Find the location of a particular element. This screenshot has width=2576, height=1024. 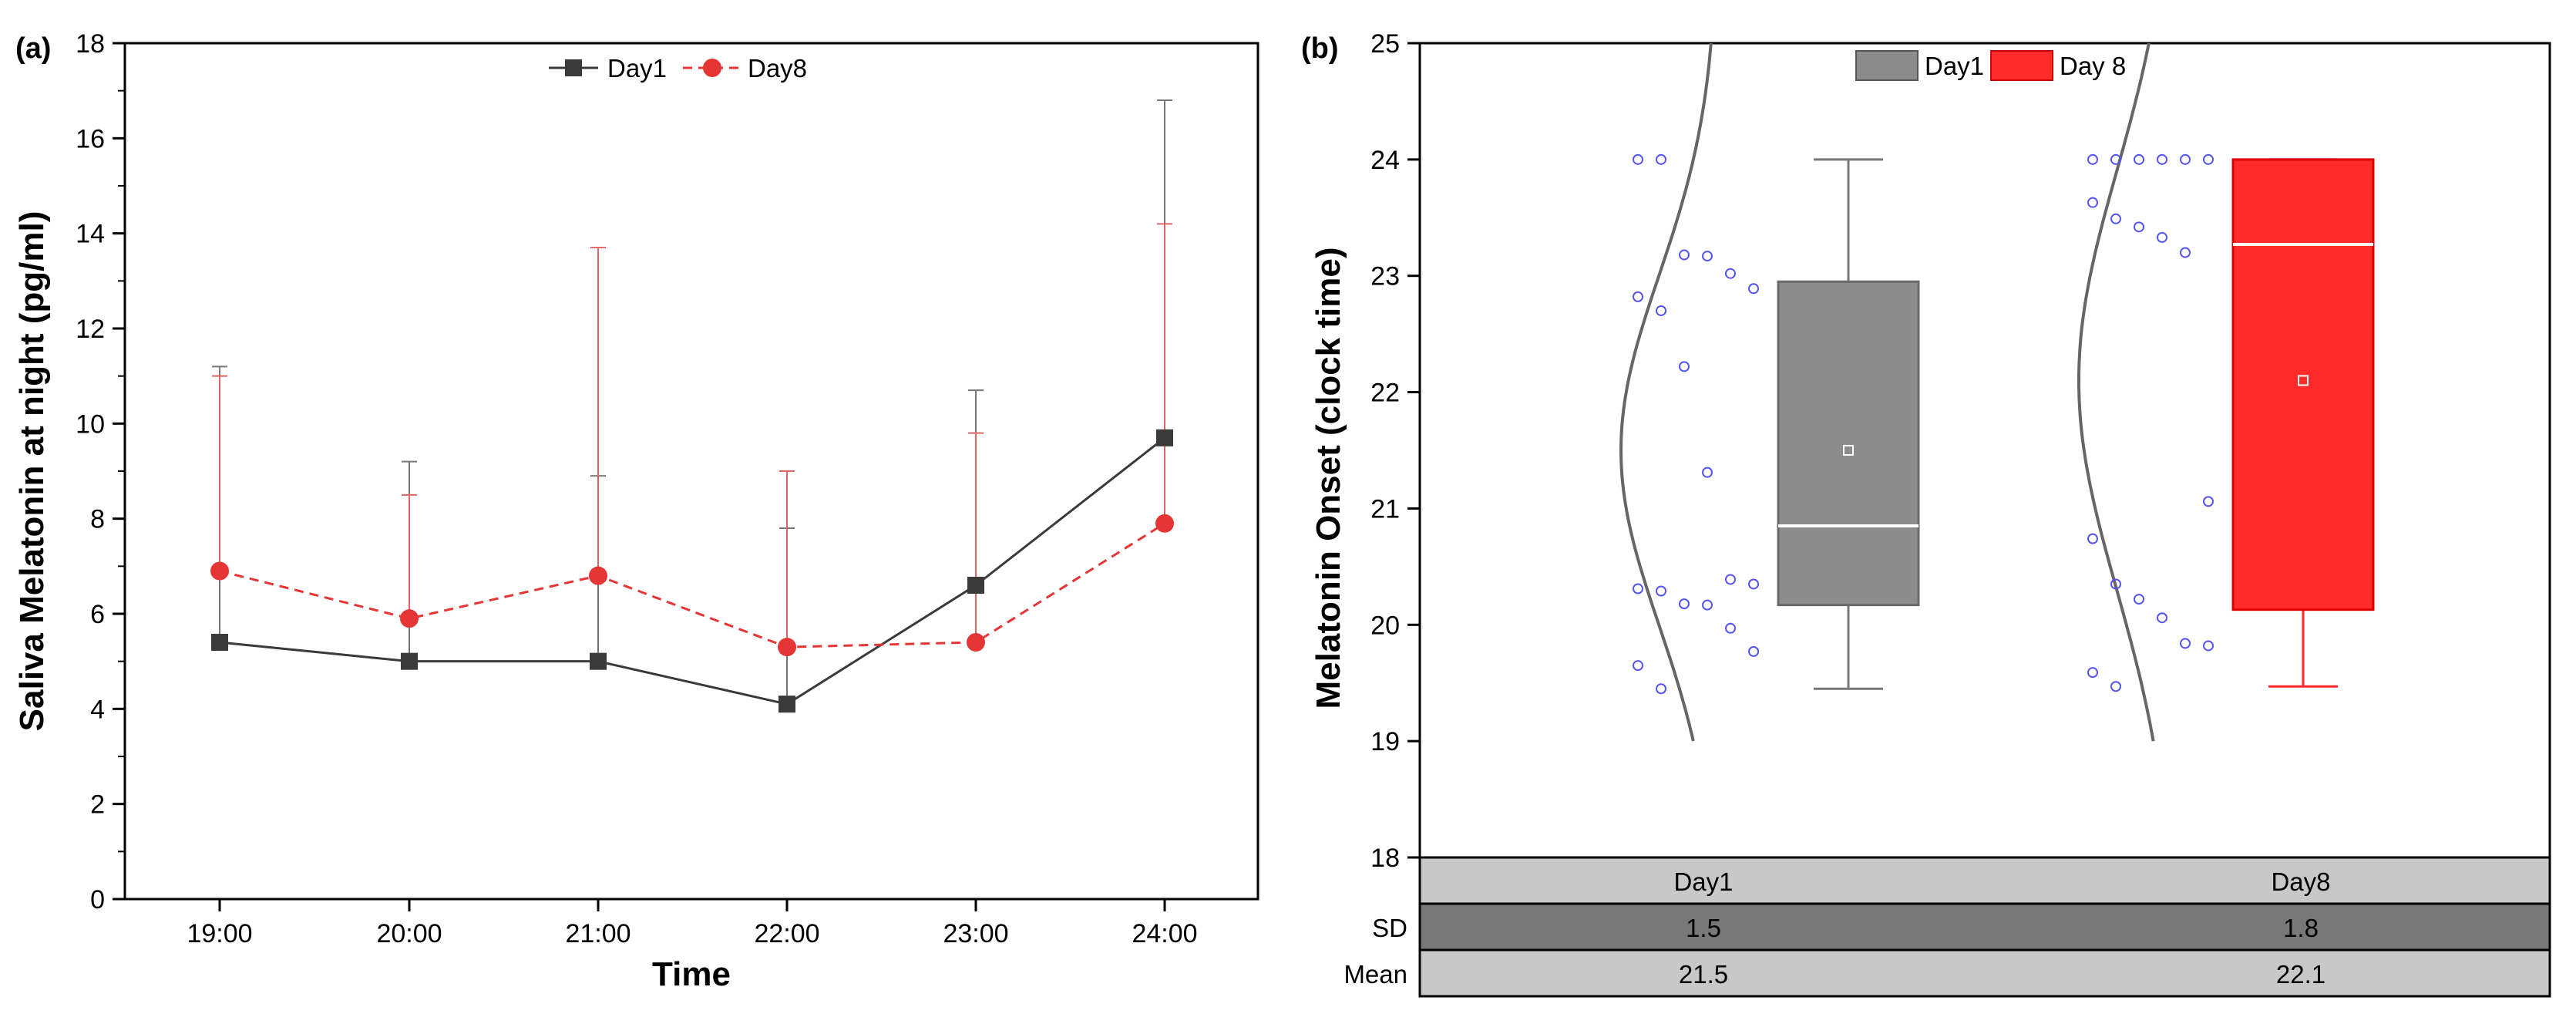

legend-day1-marker is located at coordinates (573, 67).